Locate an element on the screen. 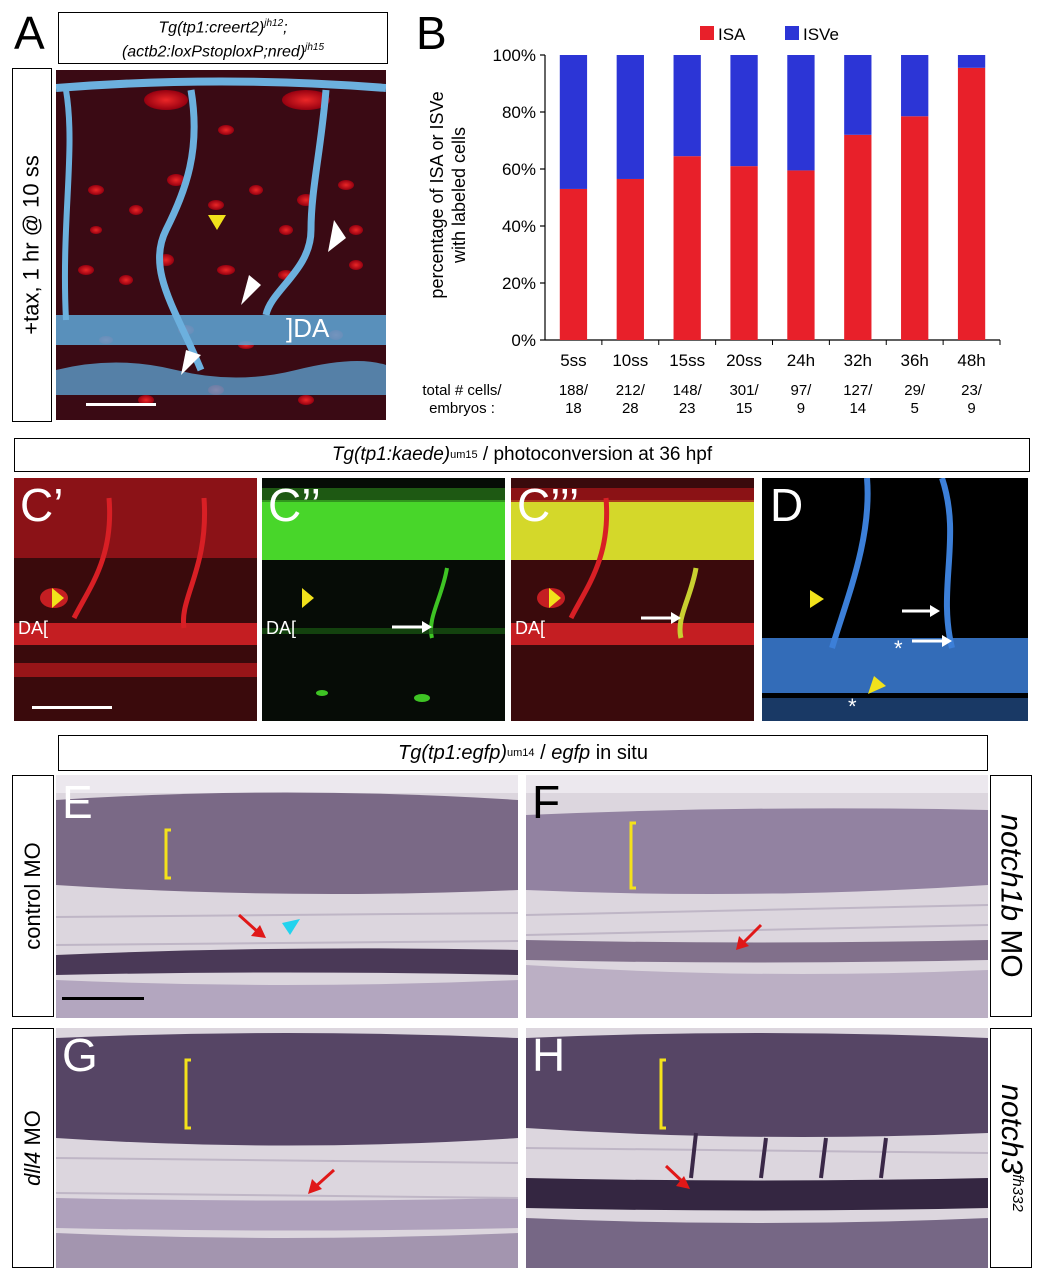 The height and width of the screenshot is (1280, 1041). x-tick-label: 24h is located at coordinates (801, 360).